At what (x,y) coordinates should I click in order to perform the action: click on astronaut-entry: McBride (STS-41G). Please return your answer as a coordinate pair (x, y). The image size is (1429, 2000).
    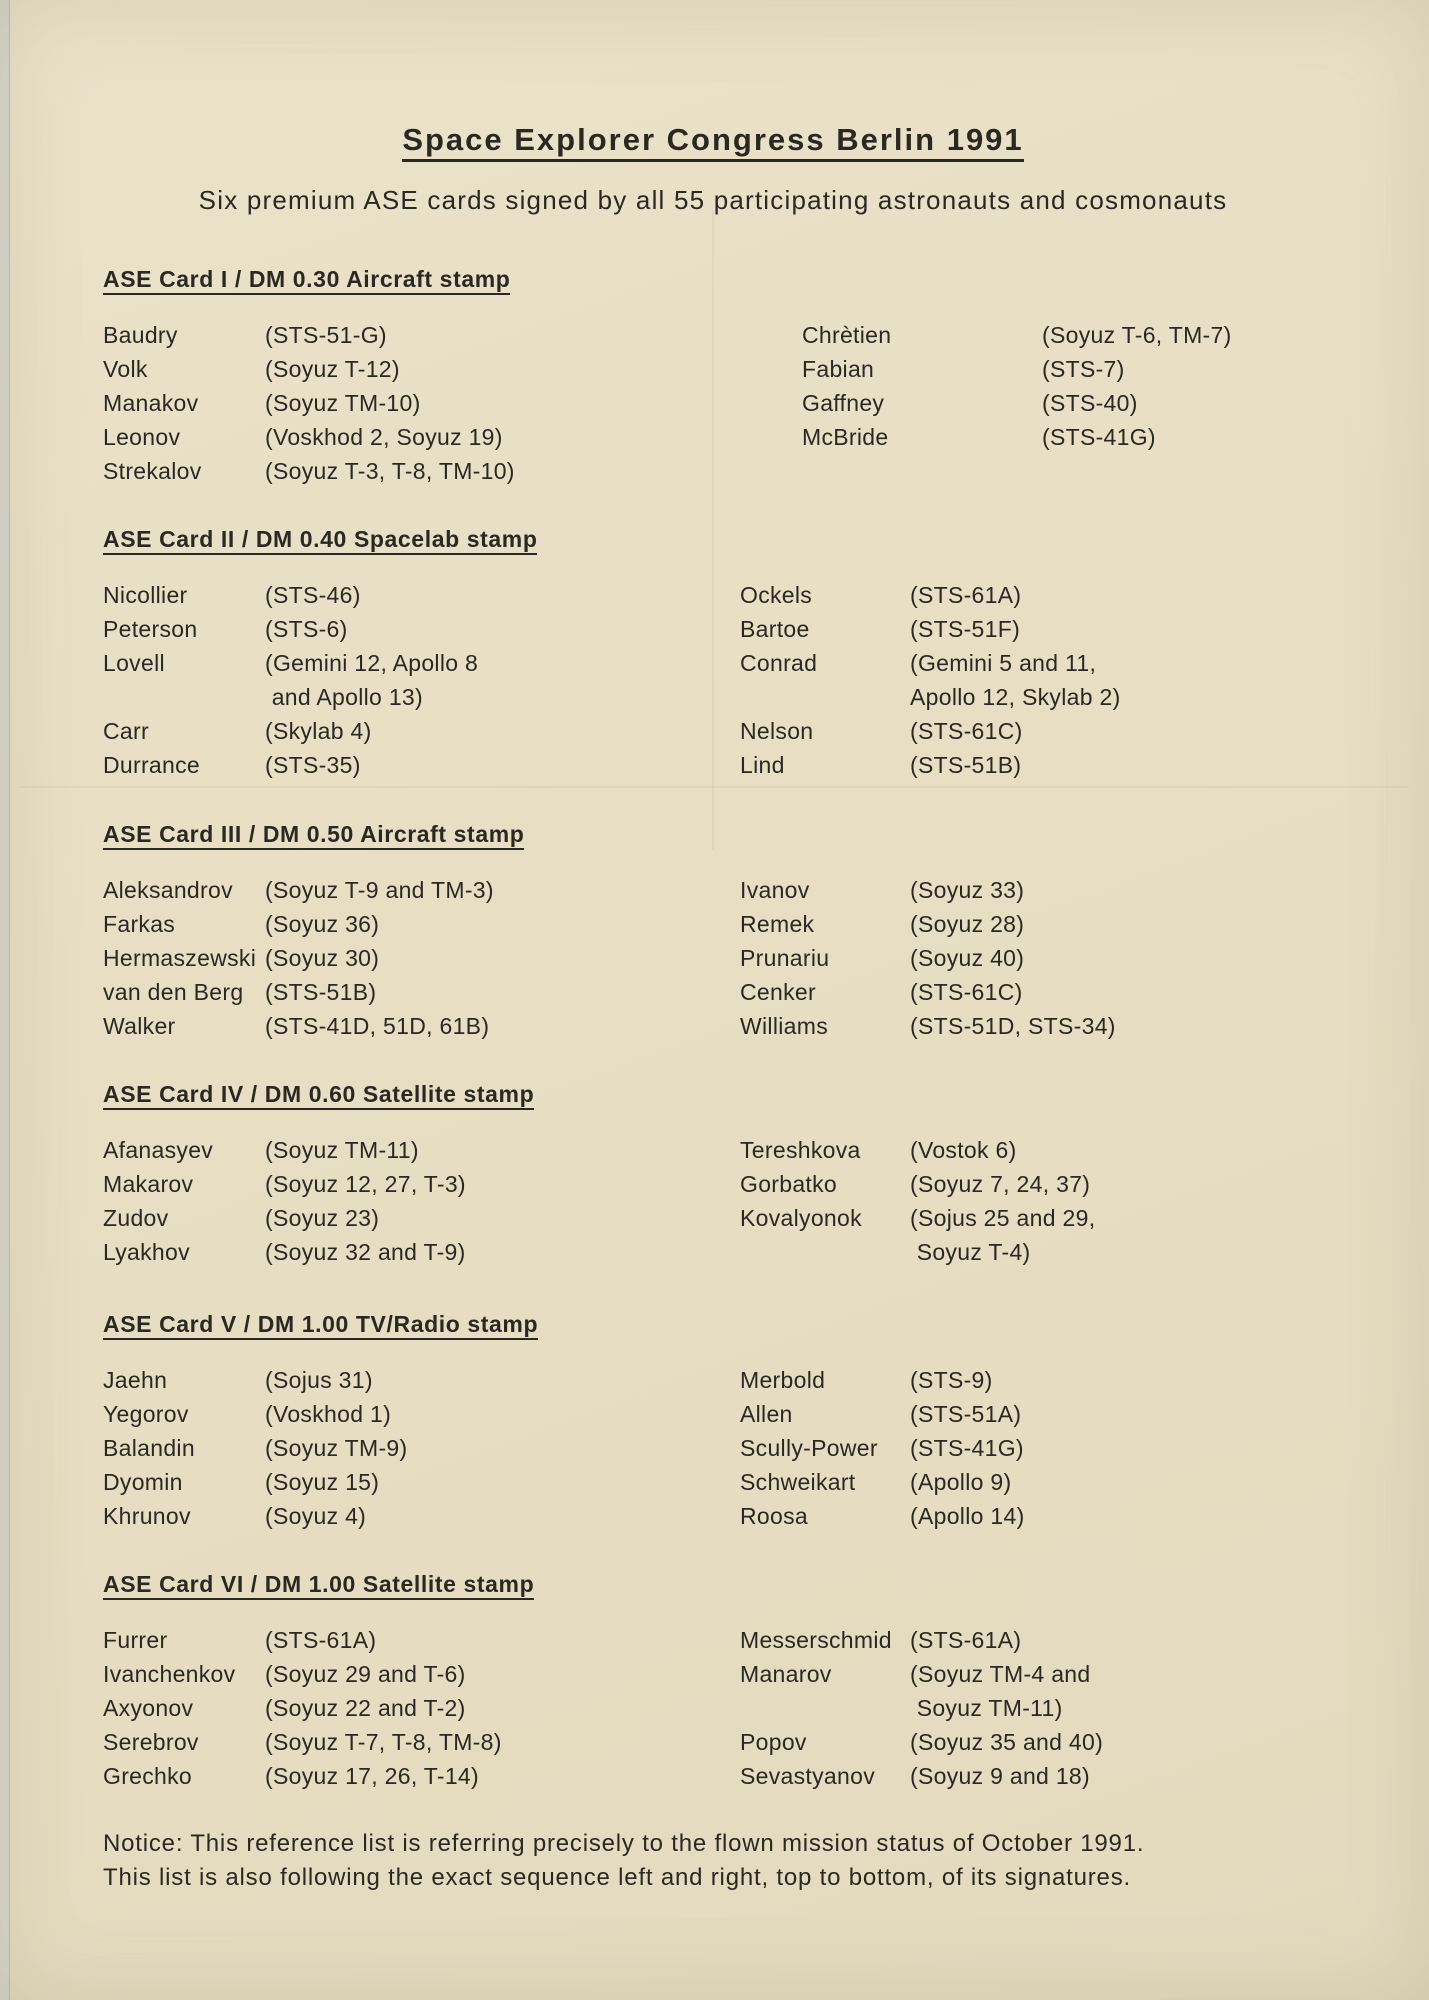
    Looking at the image, I should click on (1062, 437).